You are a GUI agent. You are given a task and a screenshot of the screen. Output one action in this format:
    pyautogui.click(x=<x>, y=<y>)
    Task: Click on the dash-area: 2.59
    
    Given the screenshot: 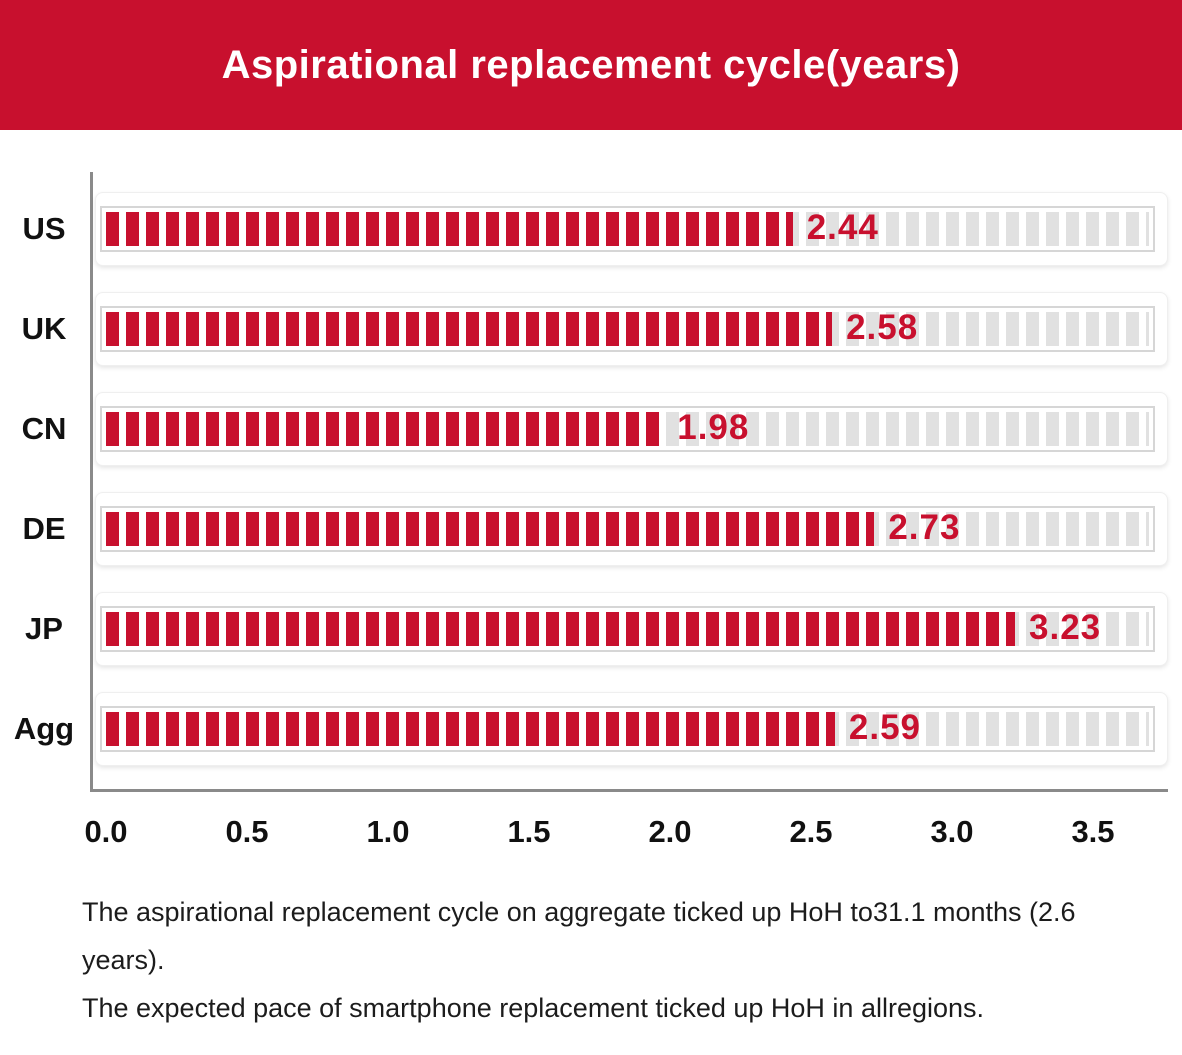 What is the action you would take?
    pyautogui.click(x=627, y=727)
    